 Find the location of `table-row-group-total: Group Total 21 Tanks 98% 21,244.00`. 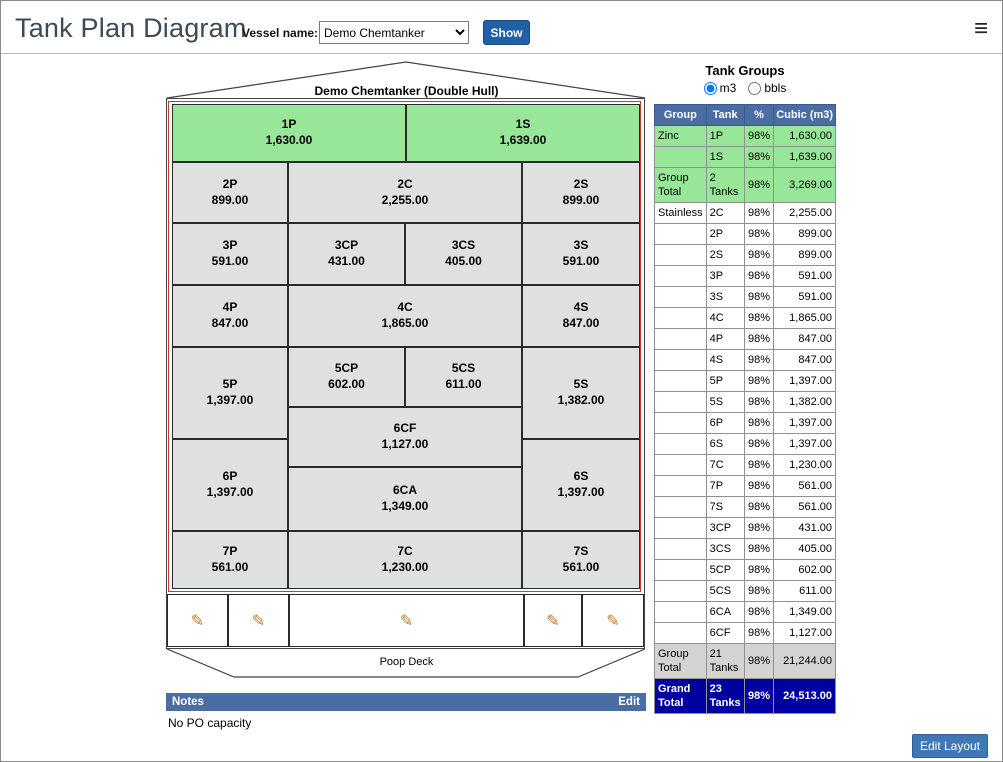

table-row-group-total: Group Total 21 Tanks 98% 21,244.00 is located at coordinates (745, 661).